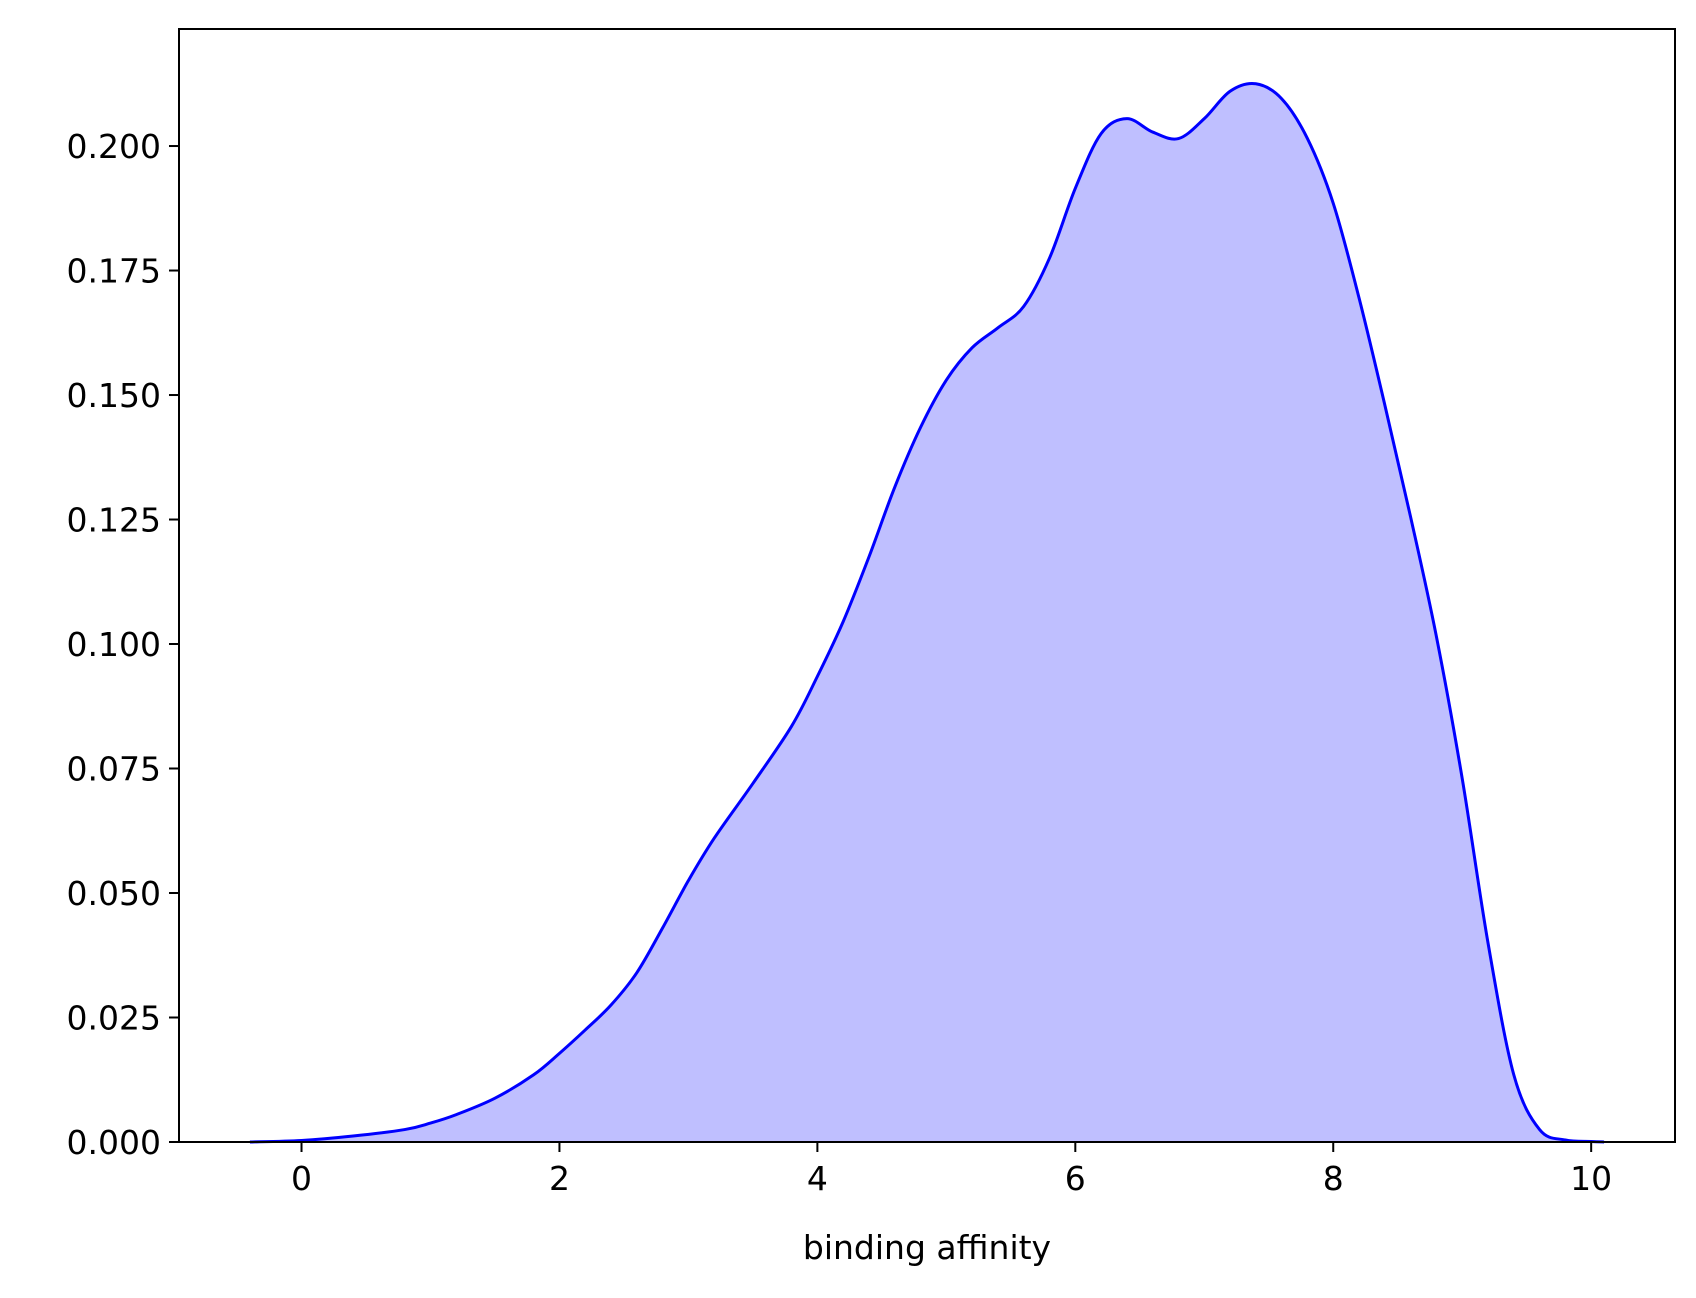  What do you see at coordinates (114, 644) in the screenshot?
I see `y-tick-label: 0.100` at bounding box center [114, 644].